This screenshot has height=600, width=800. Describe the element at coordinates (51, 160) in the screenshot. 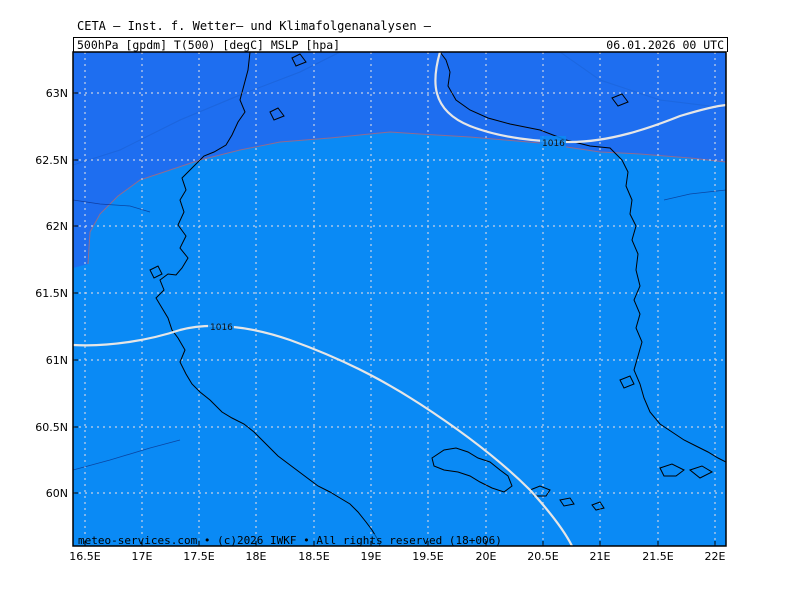

I see `latitude-label: 62.5N` at that location.